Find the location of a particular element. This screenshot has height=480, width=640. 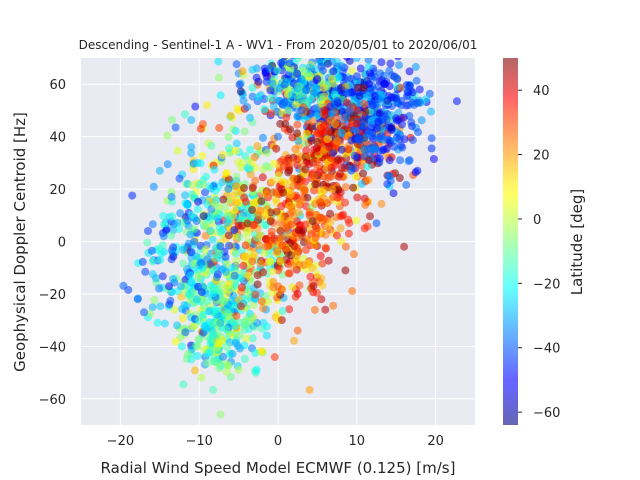

colorbar-gradient is located at coordinates (510, 241).